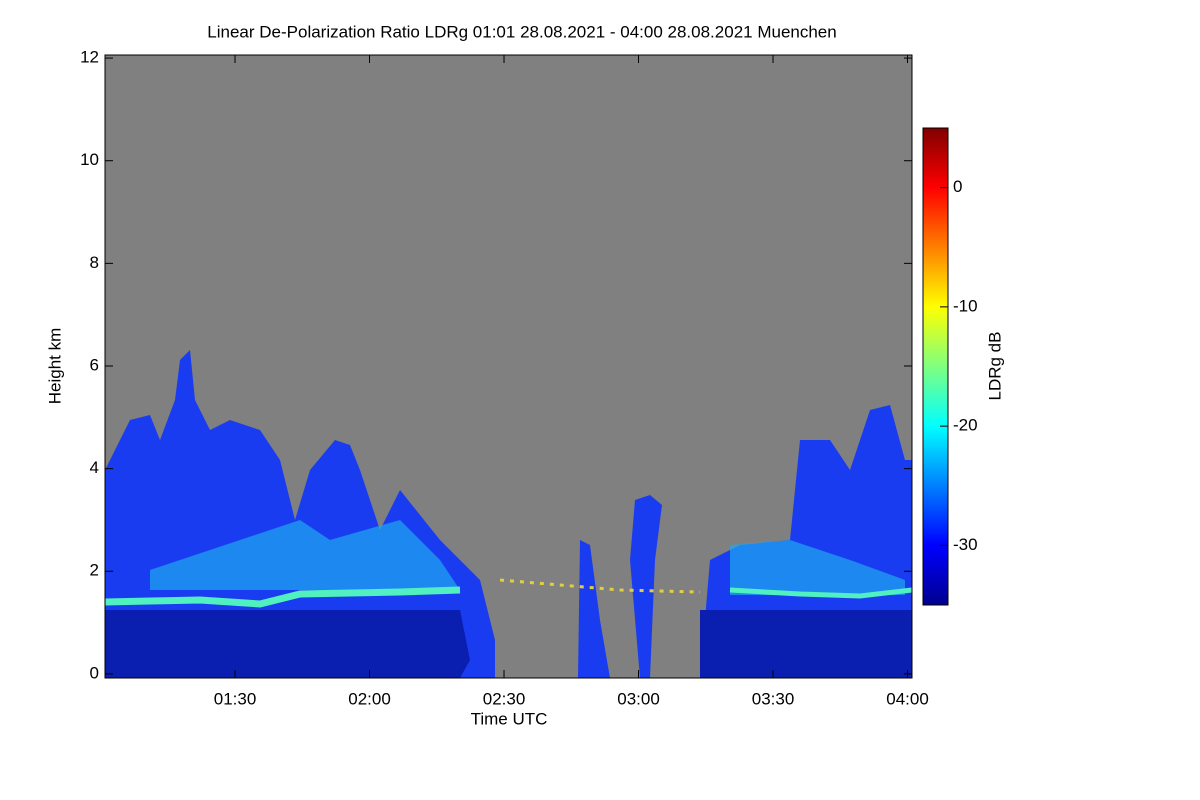 This screenshot has width=1200, height=800. Describe the element at coordinates (89, 159) in the screenshot. I see `y-tick-label: 10` at that location.